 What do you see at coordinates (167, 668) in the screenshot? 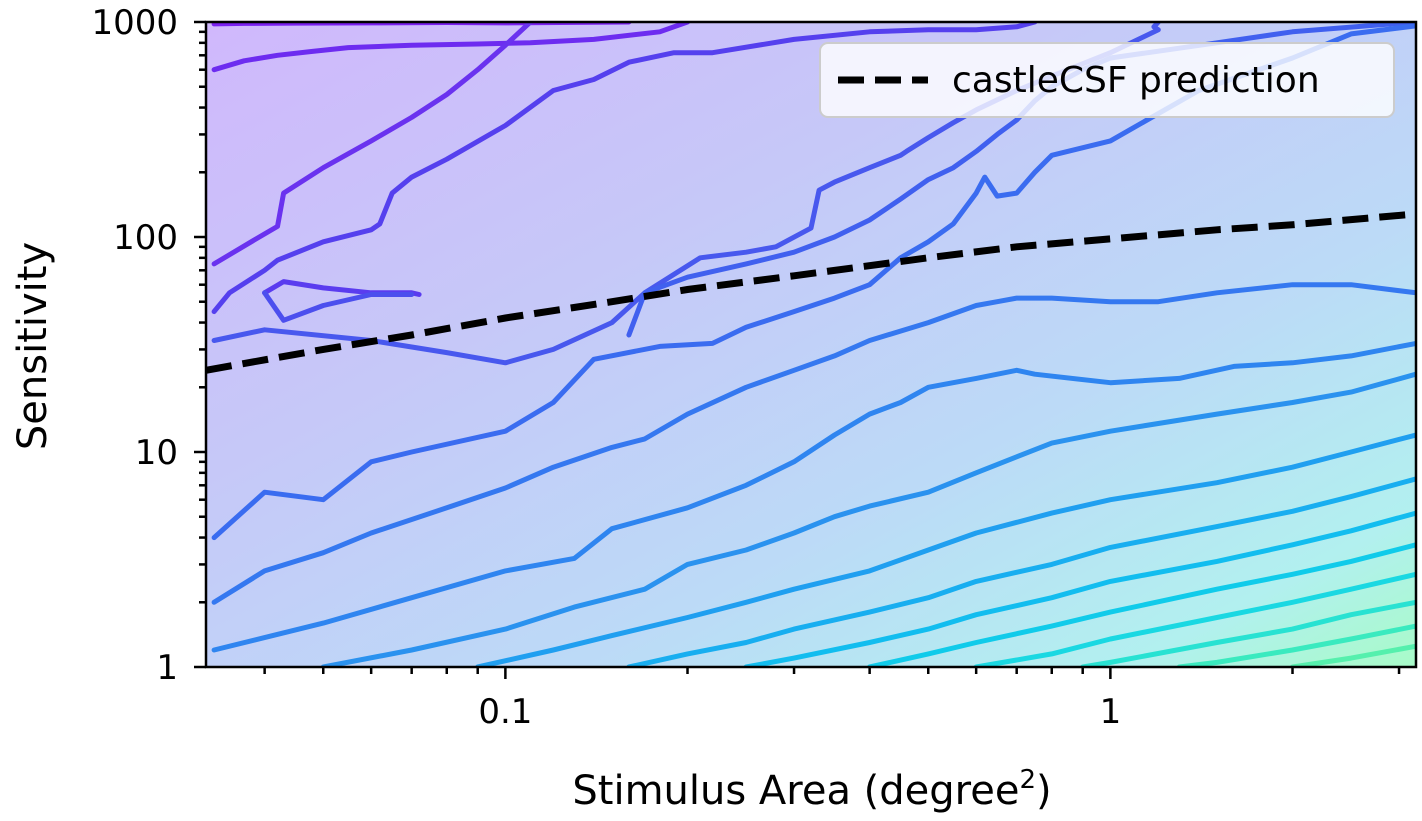
I see `y-tick-label: 1` at bounding box center [167, 668].